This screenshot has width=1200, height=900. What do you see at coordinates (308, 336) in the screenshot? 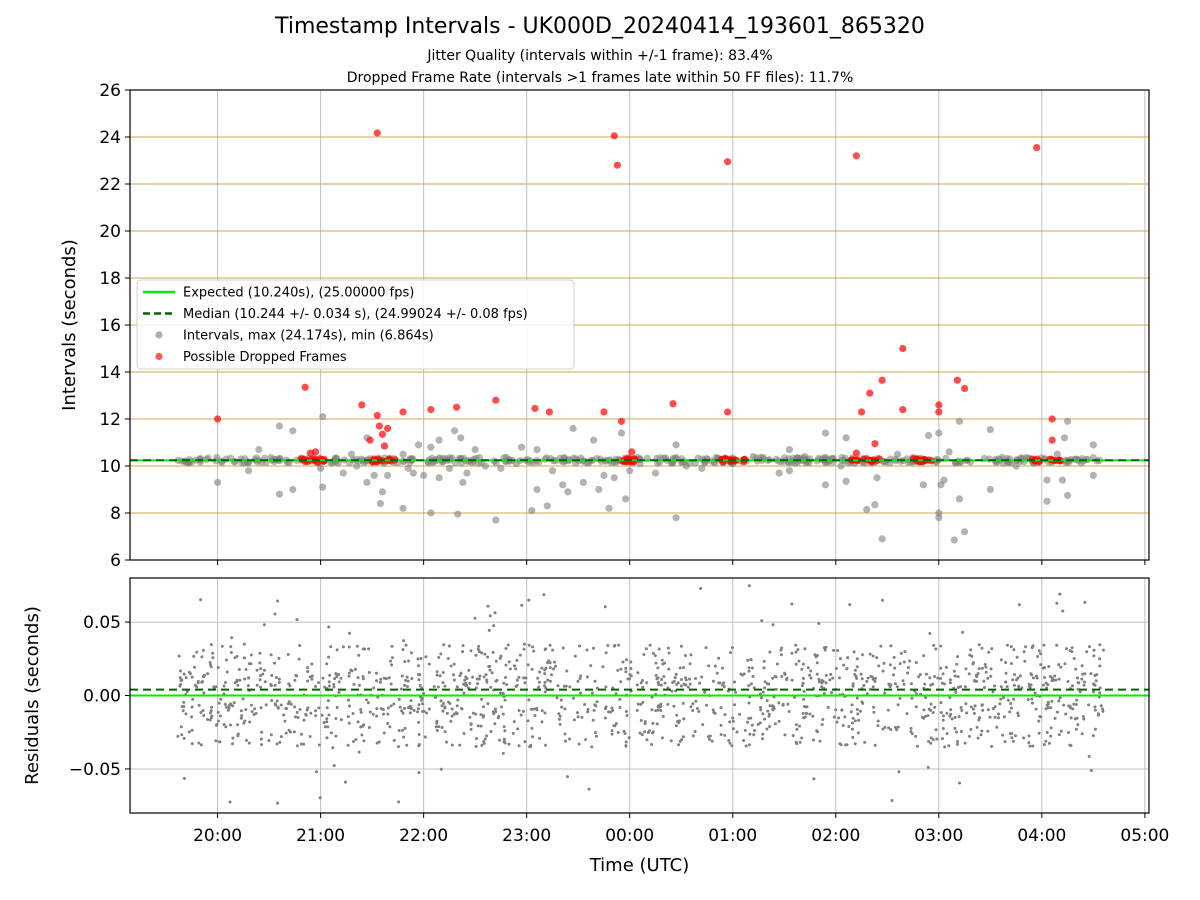
I see `legend-entry: Intervals, max (24.174s), min (6.864s)` at bounding box center [308, 336].